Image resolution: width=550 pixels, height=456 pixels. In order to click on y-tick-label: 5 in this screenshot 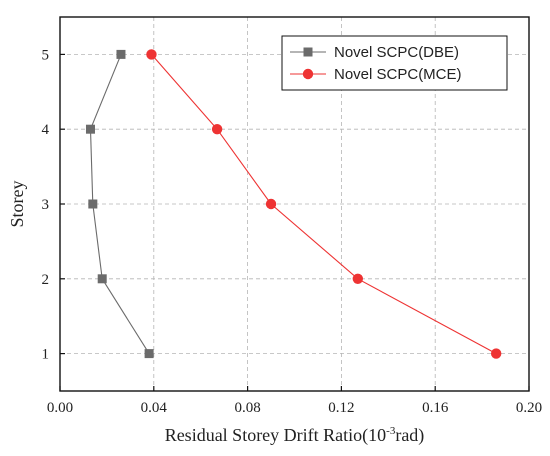, I will do `click(46, 55)`.